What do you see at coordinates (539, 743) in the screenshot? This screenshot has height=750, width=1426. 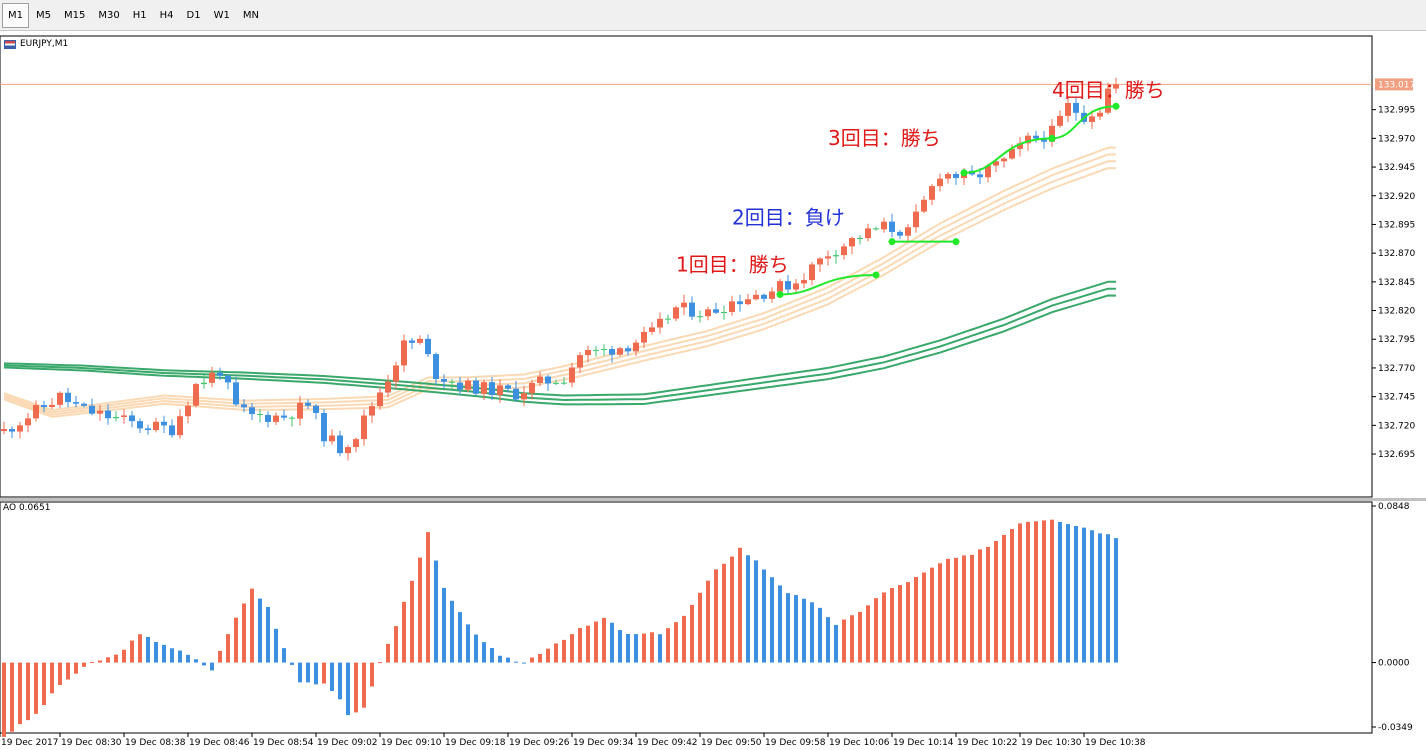 I see `x-tick-label: 19 Dec 09:26` at bounding box center [539, 743].